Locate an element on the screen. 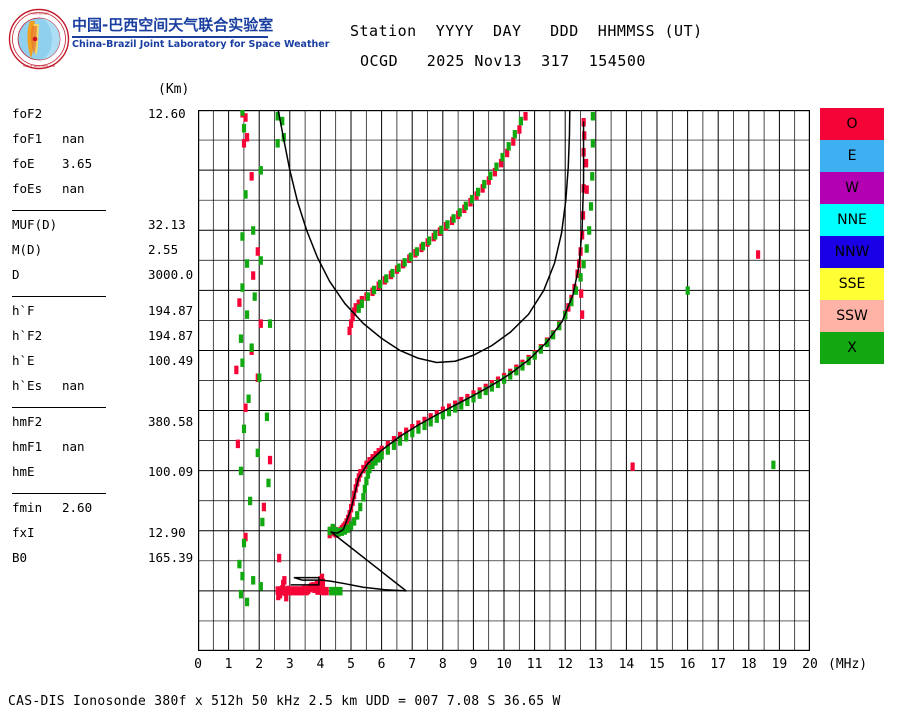 This screenshot has width=900, height=720. station-header-values: OCGD 2025 Nov13 317 154500 is located at coordinates (503, 61).